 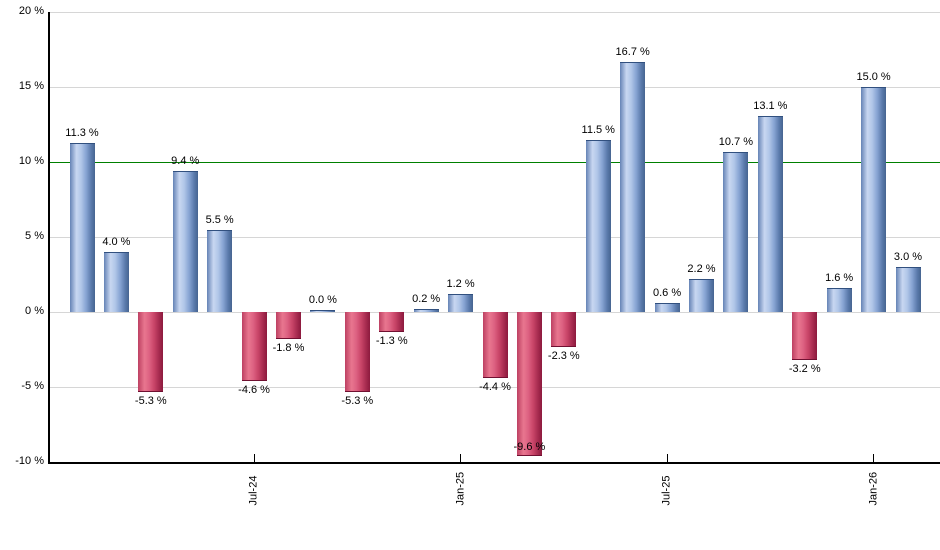 I want to click on y-axis-tick-label: -5 %, so click(x=32, y=386).